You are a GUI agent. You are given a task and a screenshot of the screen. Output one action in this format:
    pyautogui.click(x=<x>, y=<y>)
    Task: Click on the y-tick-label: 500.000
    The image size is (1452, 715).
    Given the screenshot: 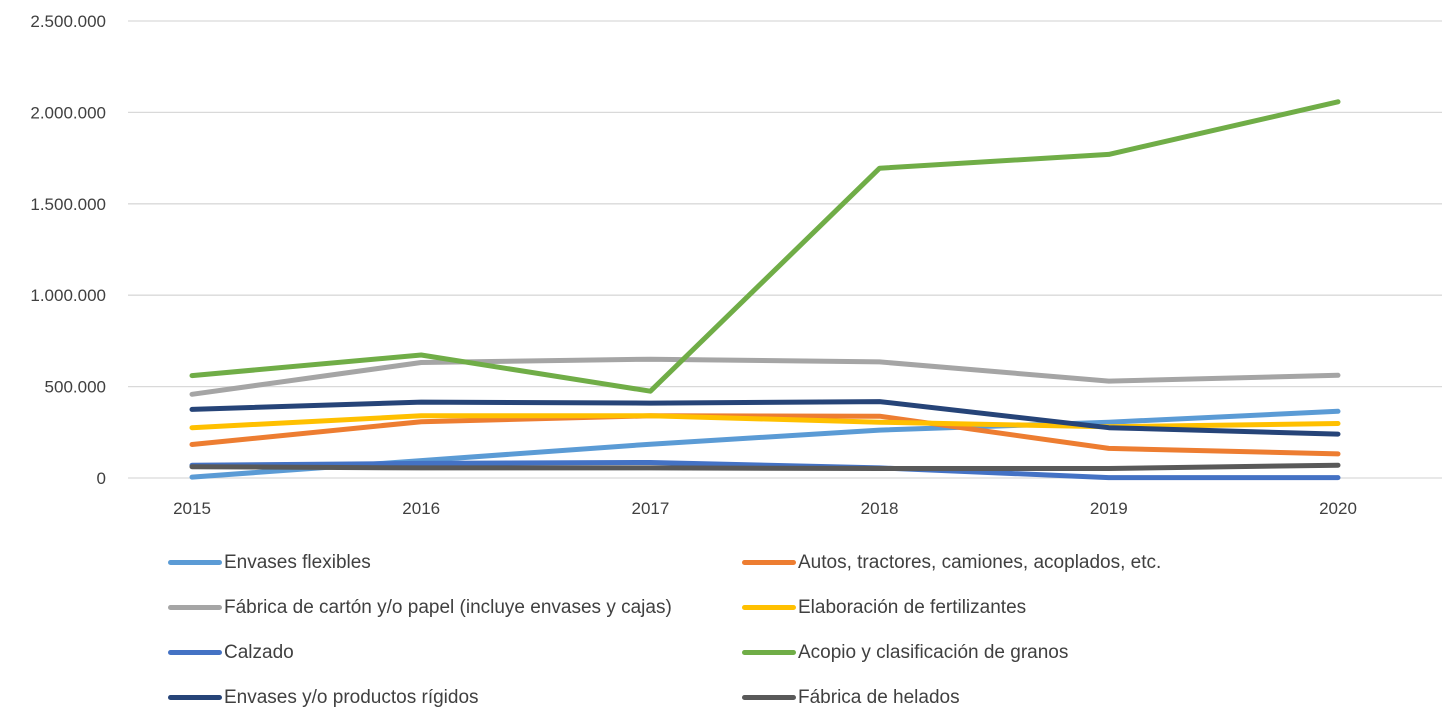 What is the action you would take?
    pyautogui.click(x=75, y=387)
    